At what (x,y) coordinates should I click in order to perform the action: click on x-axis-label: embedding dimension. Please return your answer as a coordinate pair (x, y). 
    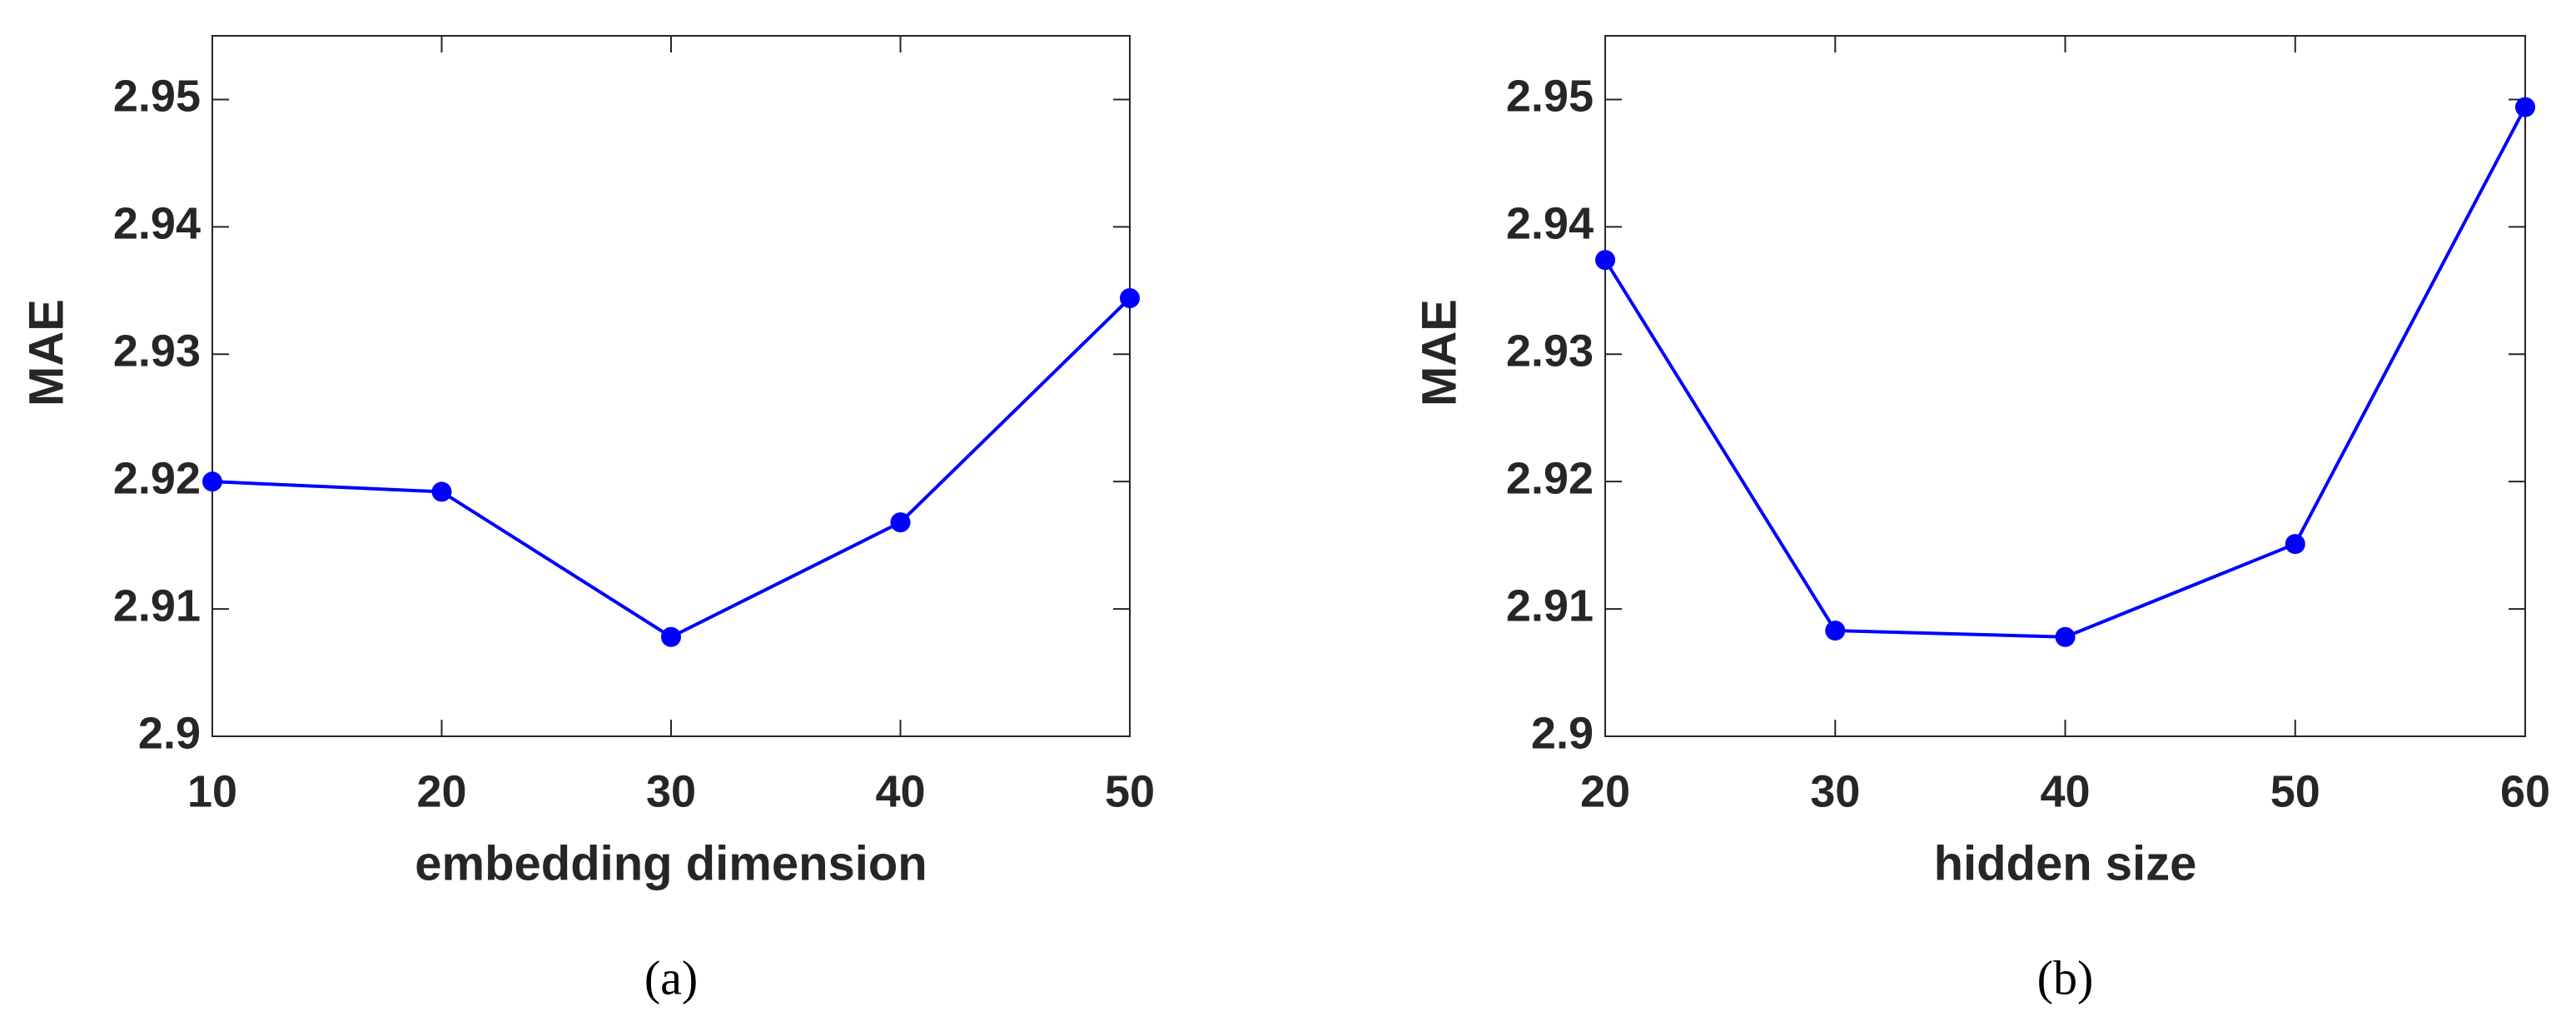
    Looking at the image, I should click on (671, 863).